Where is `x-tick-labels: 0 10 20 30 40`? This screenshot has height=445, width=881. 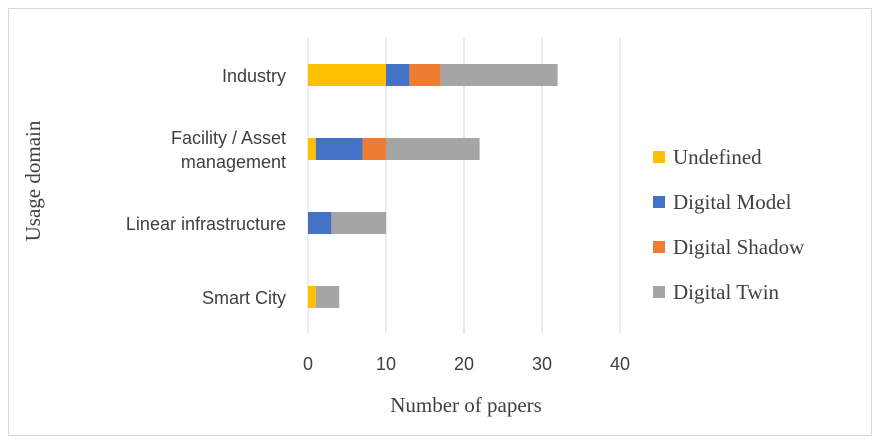 x-tick-labels: 0 10 20 30 40 is located at coordinates (466, 364).